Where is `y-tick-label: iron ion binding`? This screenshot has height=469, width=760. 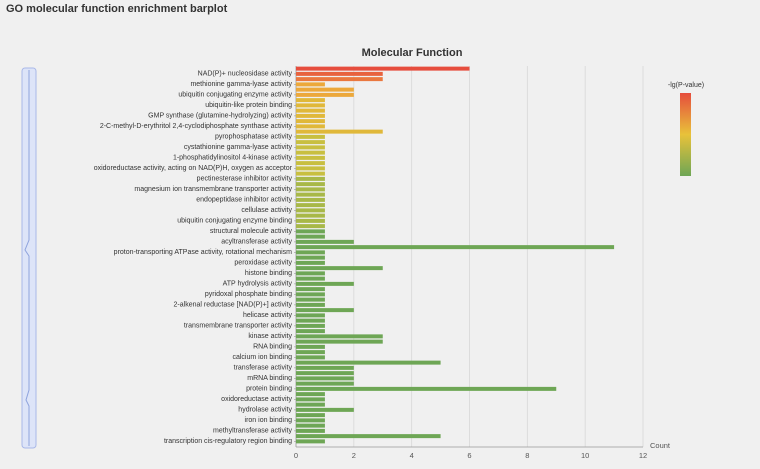 y-tick-label: iron ion binding is located at coordinates (269, 420).